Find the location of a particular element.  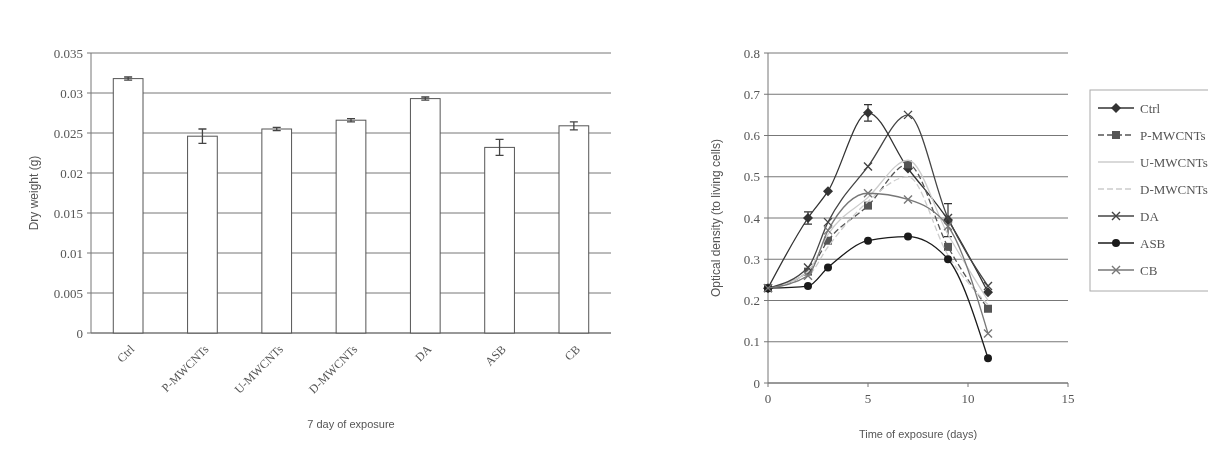

y-tick-label: 0.03 is located at coordinates (71, 93).